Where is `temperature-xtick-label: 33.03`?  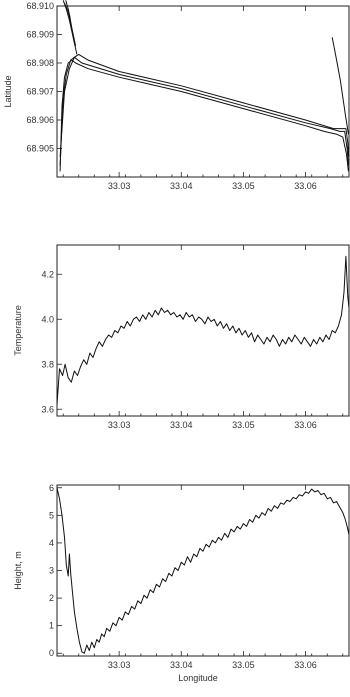
temperature-xtick-label: 33.03 is located at coordinates (119, 425).